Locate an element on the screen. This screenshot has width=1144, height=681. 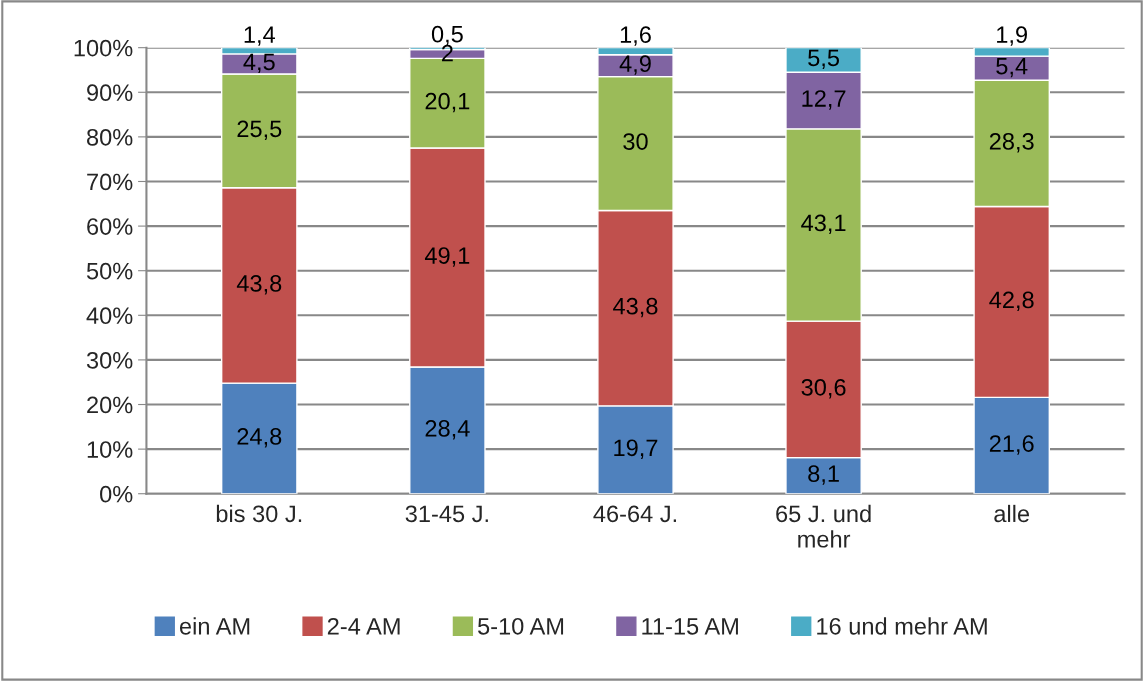
y-tick-label: 70% is located at coordinates (110, 182).